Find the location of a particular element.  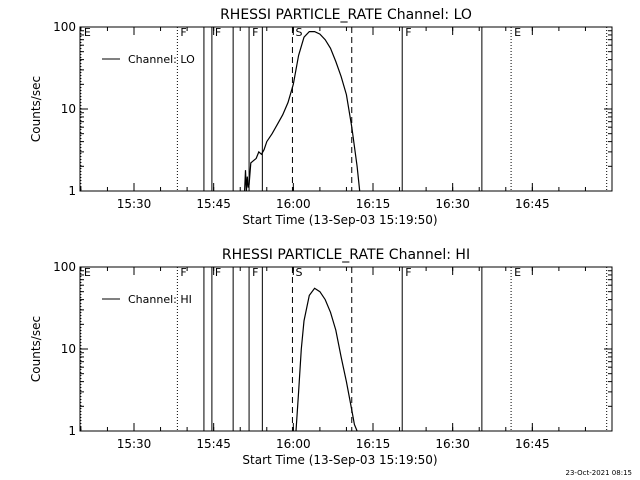

y-tick-label-lo: 10 is located at coordinates (68, 109).